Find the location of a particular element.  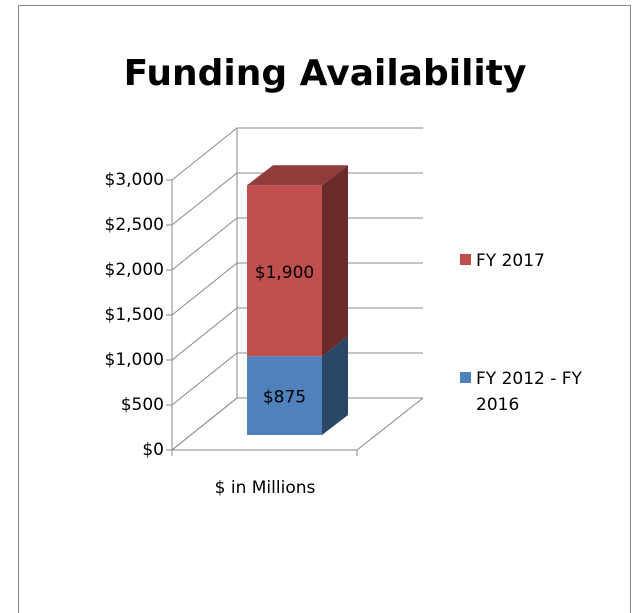

data-label: $1,900 is located at coordinates (284, 273).